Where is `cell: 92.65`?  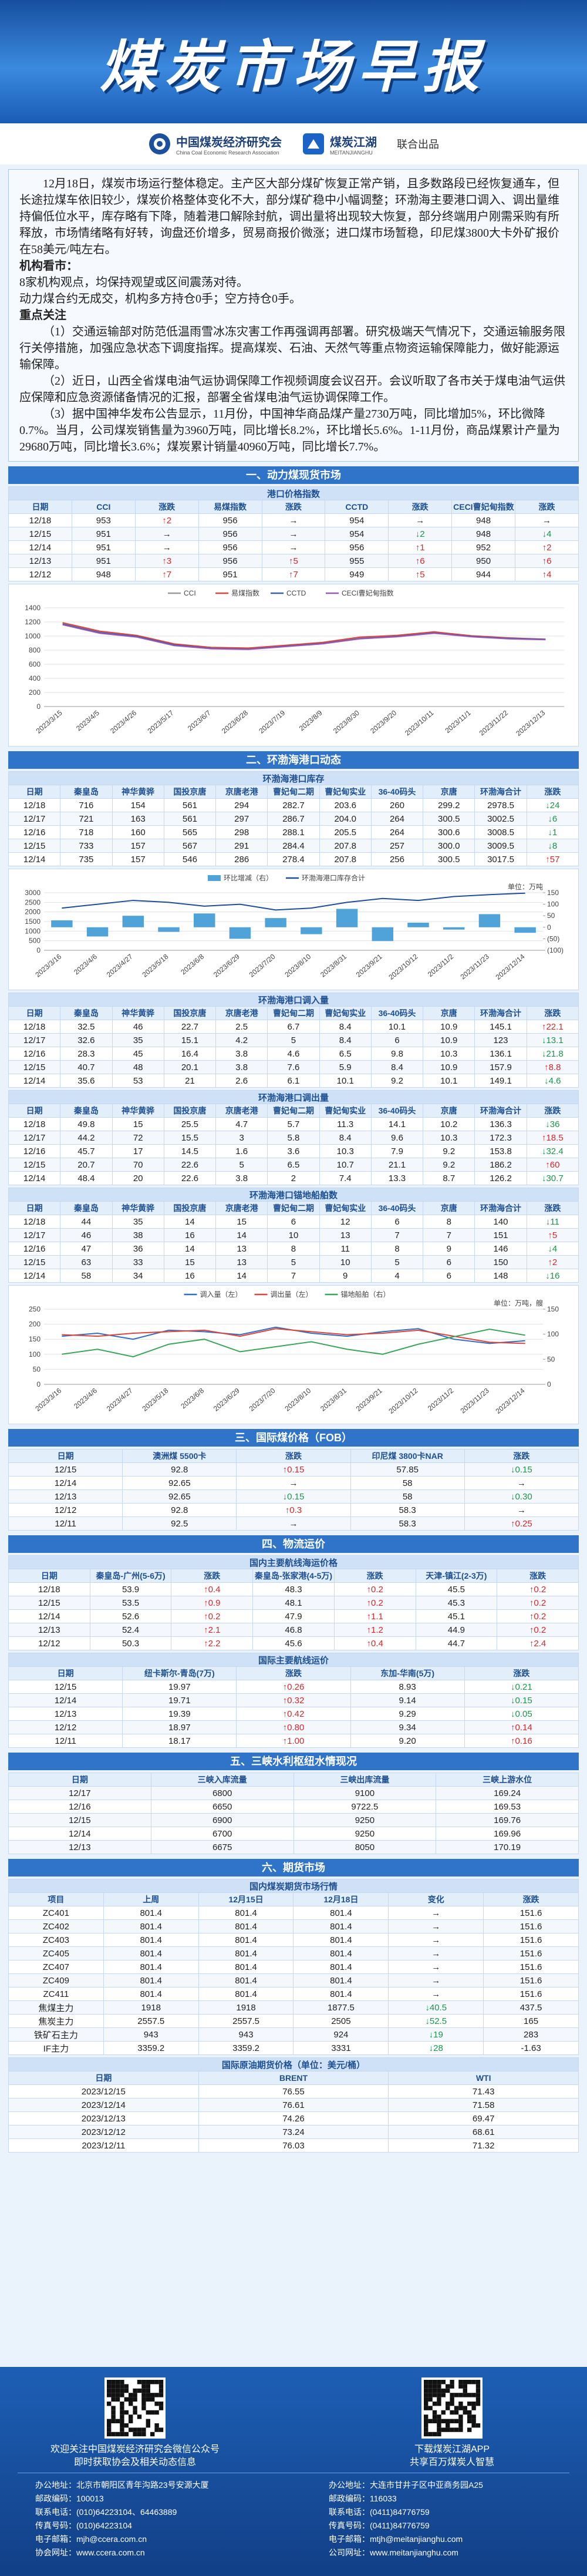
cell: 92.65 is located at coordinates (179, 1496).